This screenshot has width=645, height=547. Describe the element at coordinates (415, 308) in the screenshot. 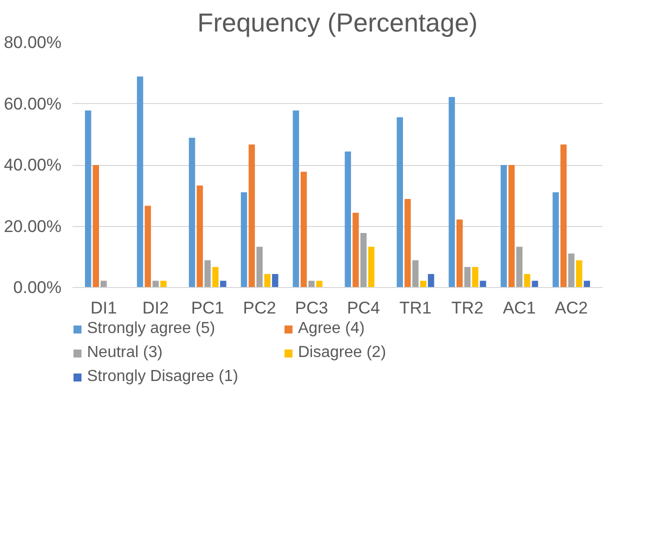

I see `x-tick-label: TR1` at that location.